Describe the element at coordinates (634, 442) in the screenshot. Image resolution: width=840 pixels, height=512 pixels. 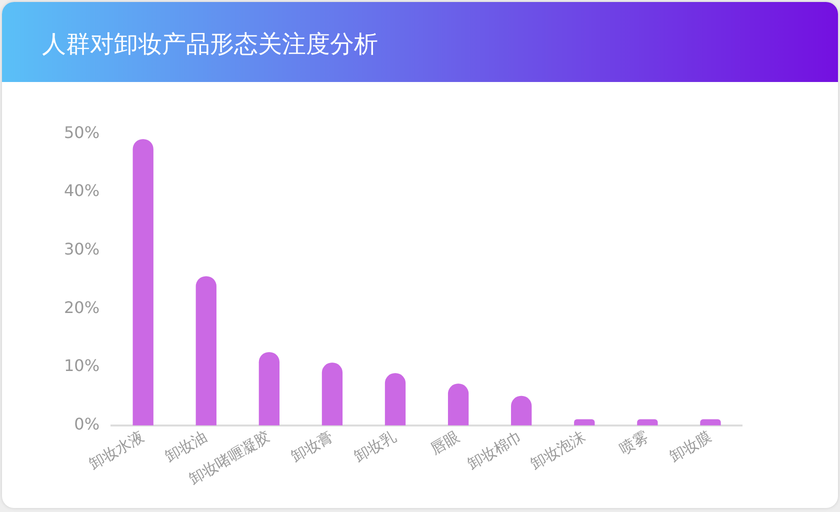
I see `x-tick-label: 喷雾` at that location.